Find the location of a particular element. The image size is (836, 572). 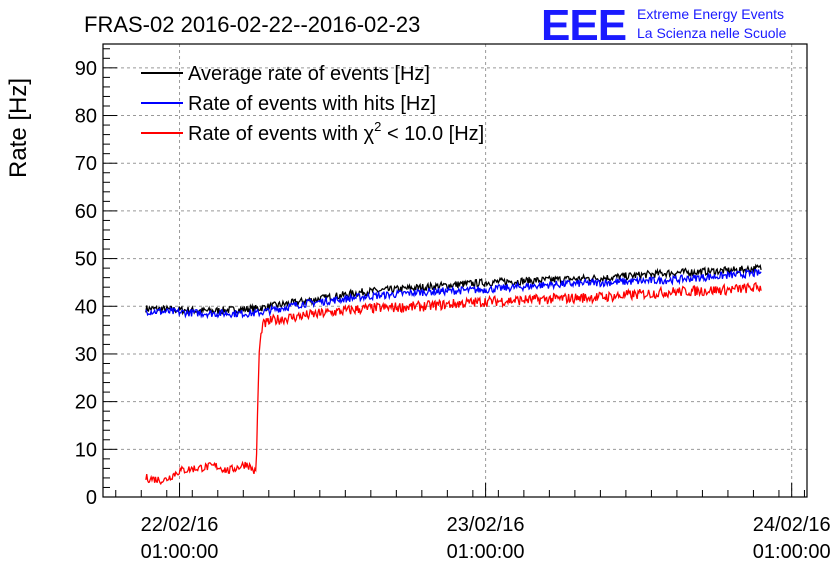

x-tick-date: 23/02/16 is located at coordinates (486, 525).